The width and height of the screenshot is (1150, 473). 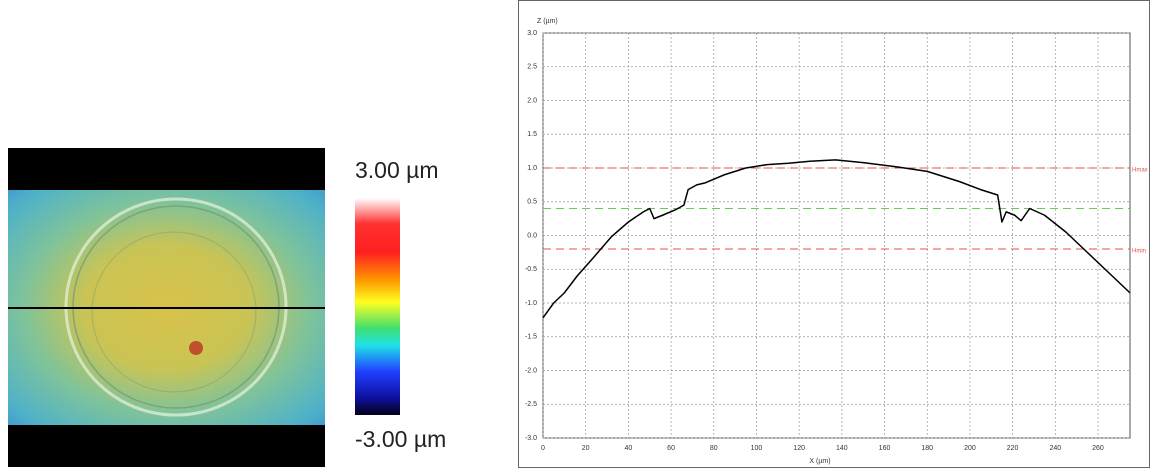 I want to click on y-tick-label: -1.0, so click(x=531, y=303).